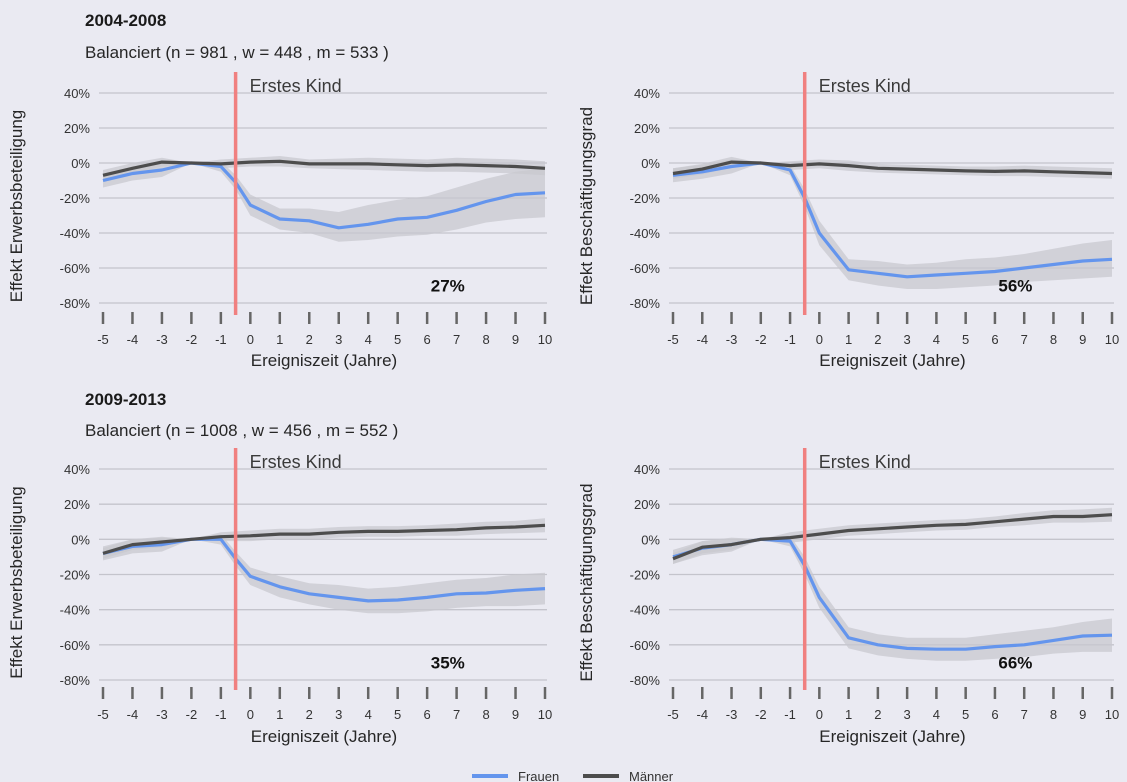  Describe the element at coordinates (75, 575) in the screenshot. I see `y-tick-label: -20%` at that location.